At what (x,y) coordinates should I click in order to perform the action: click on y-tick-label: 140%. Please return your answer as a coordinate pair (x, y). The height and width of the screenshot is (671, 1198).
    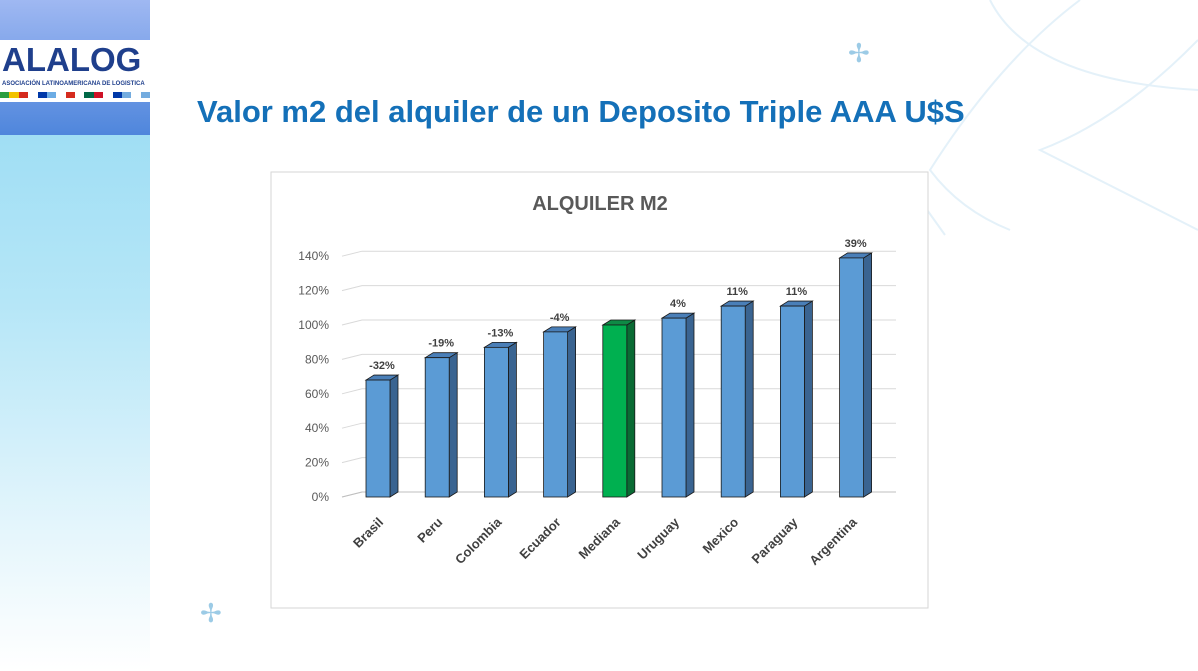
    Looking at the image, I should click on (313, 256).